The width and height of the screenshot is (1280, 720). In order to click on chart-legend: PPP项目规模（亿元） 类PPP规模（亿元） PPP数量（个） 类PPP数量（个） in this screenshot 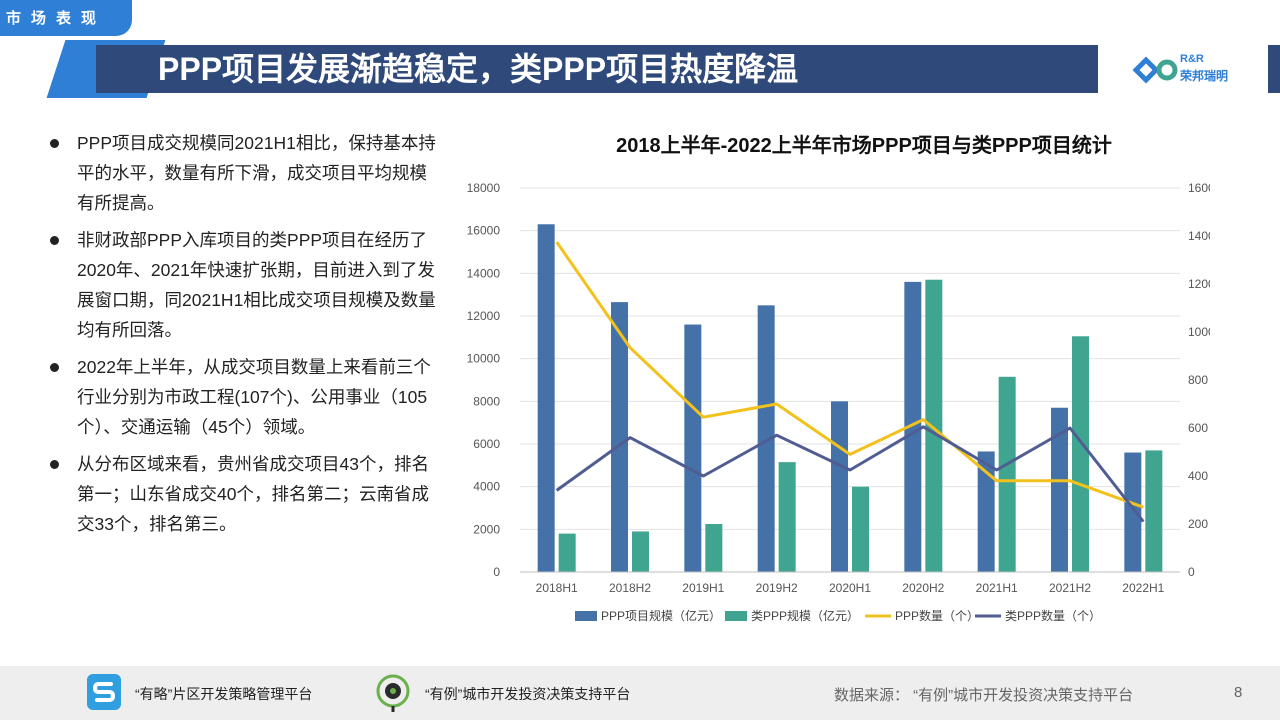, I will do `click(838, 615)`.